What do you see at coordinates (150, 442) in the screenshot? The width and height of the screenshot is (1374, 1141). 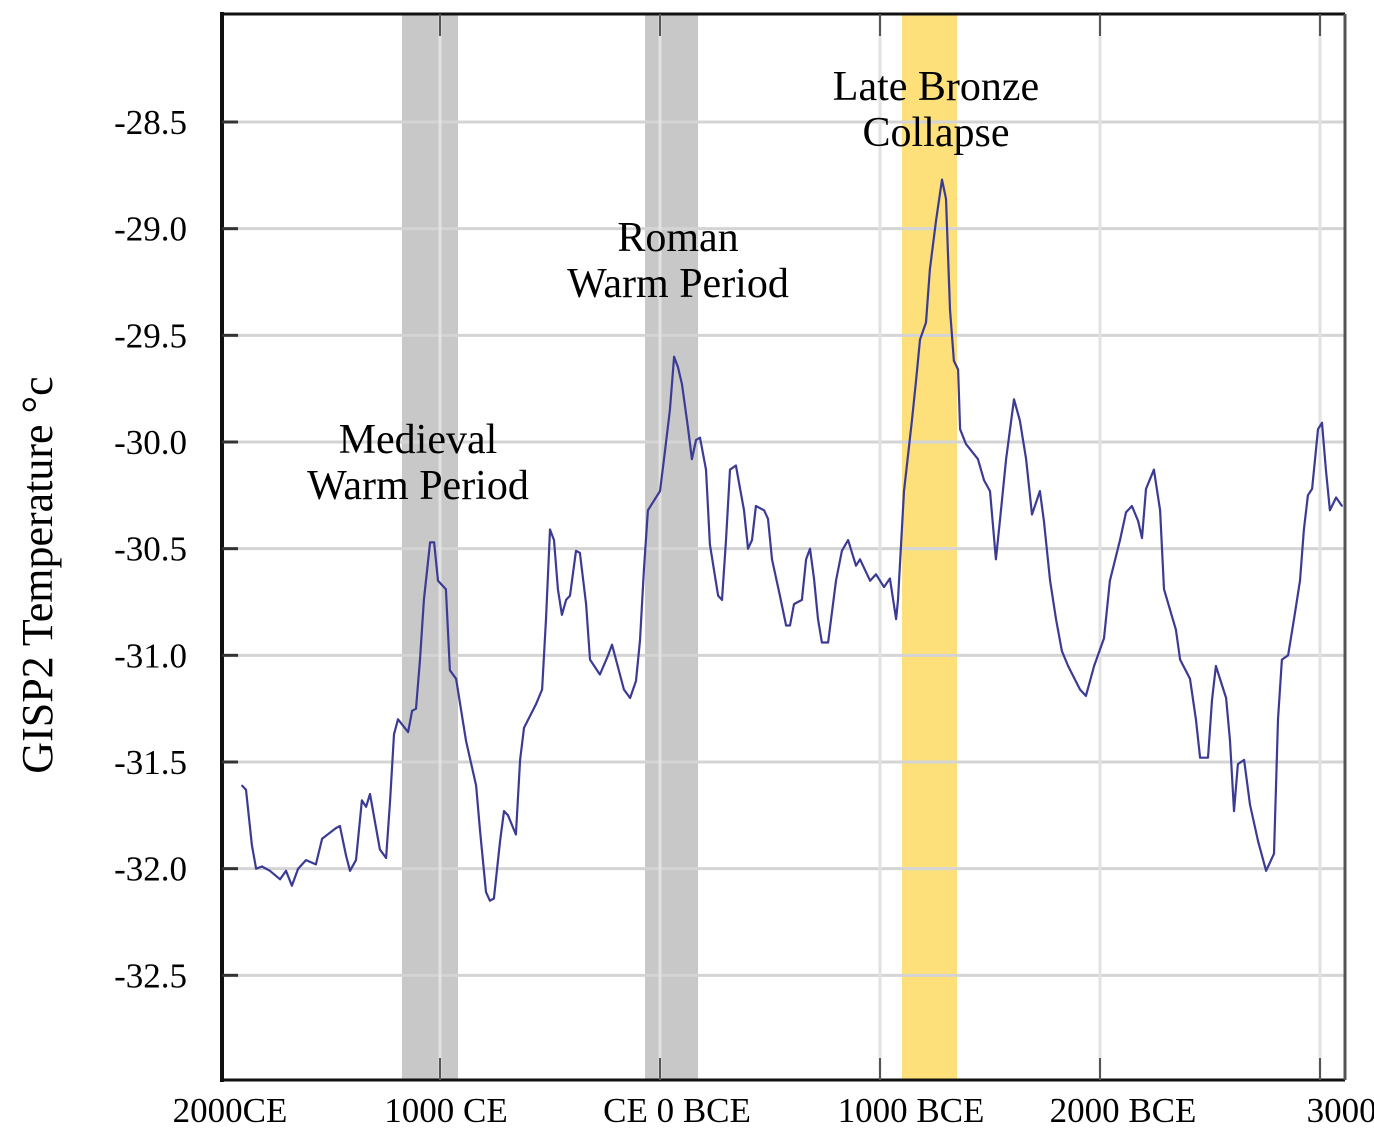 I see `y-tick-label: -30.0` at bounding box center [150, 442].